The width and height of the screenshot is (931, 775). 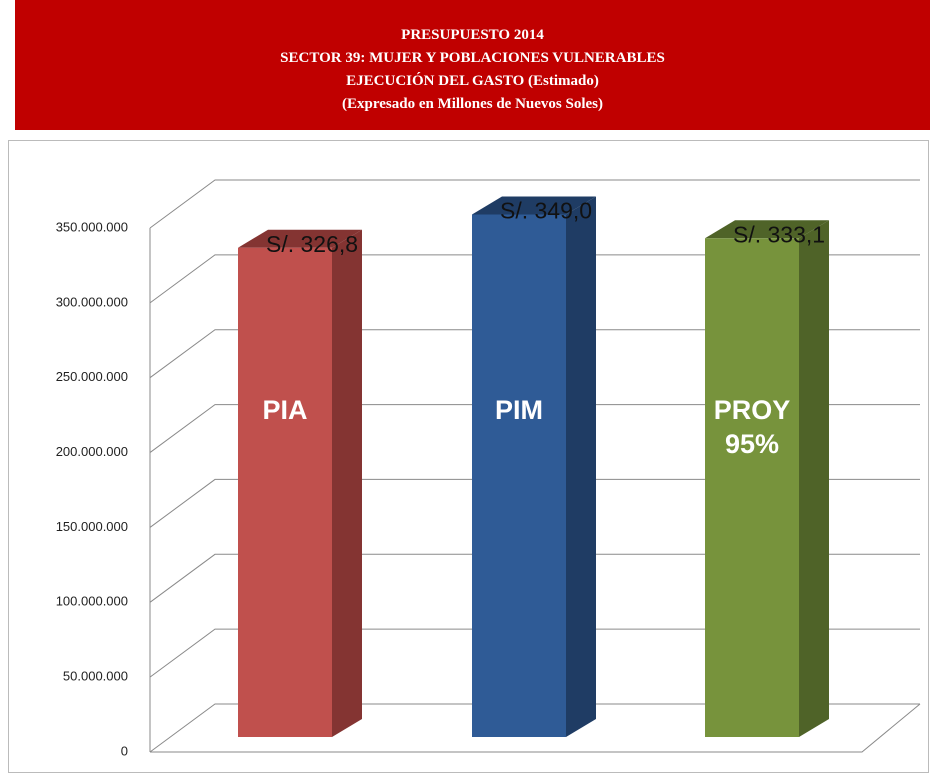 I want to click on y-tick-label: 100.000.000, so click(x=92, y=601).